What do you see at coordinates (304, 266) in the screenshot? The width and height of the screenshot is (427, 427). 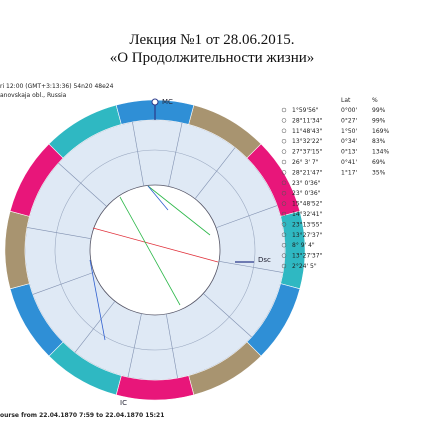 I see `table-cell: 2°24' 5"` at bounding box center [304, 266].